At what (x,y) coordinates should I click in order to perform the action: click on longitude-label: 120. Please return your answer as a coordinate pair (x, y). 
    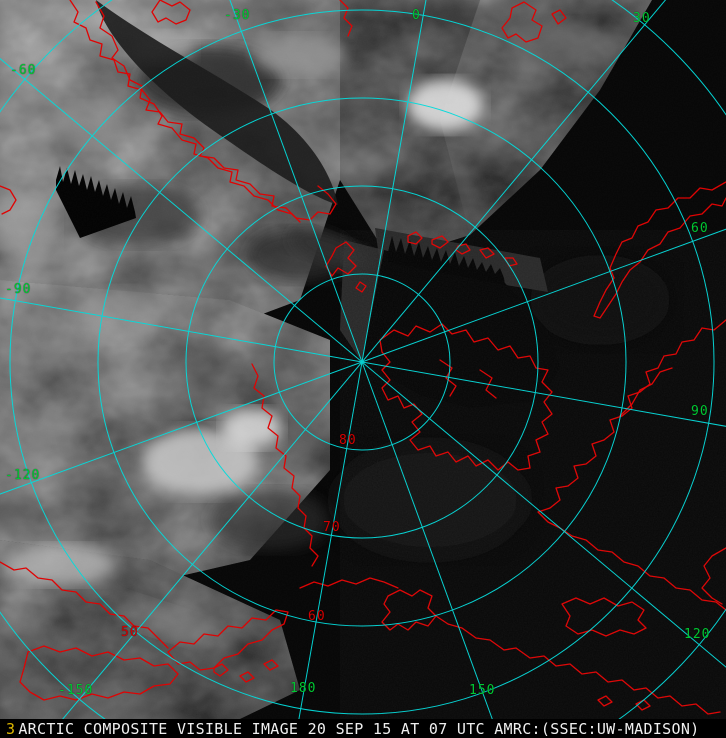
    Looking at the image, I should click on (697, 634).